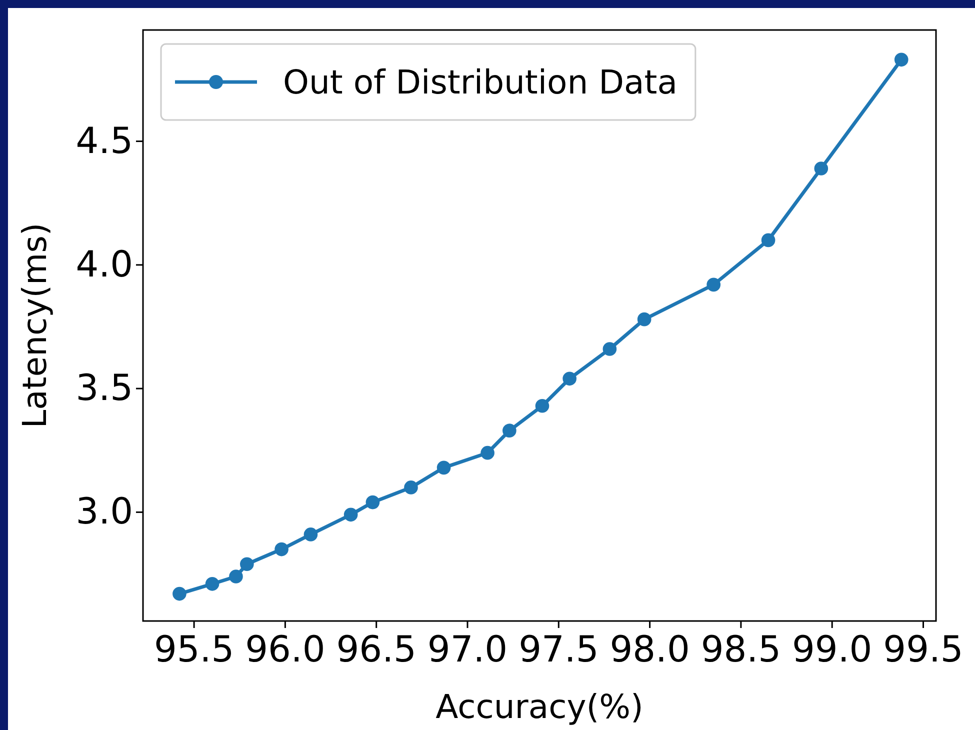 The image size is (975, 730). What do you see at coordinates (104, 512) in the screenshot?
I see `y-tick-label: 3.0` at bounding box center [104, 512].